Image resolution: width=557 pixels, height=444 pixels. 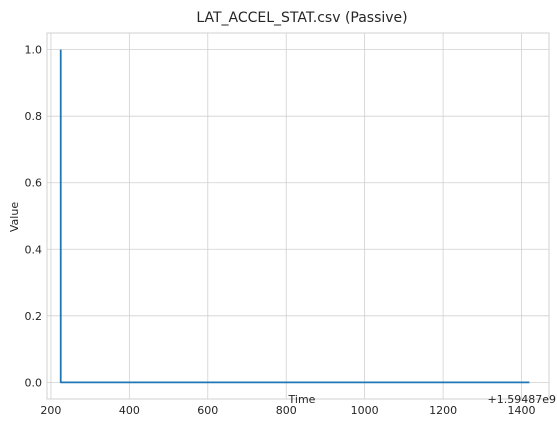 I want to click on y-tick-label: 0.8, so click(x=34, y=116).